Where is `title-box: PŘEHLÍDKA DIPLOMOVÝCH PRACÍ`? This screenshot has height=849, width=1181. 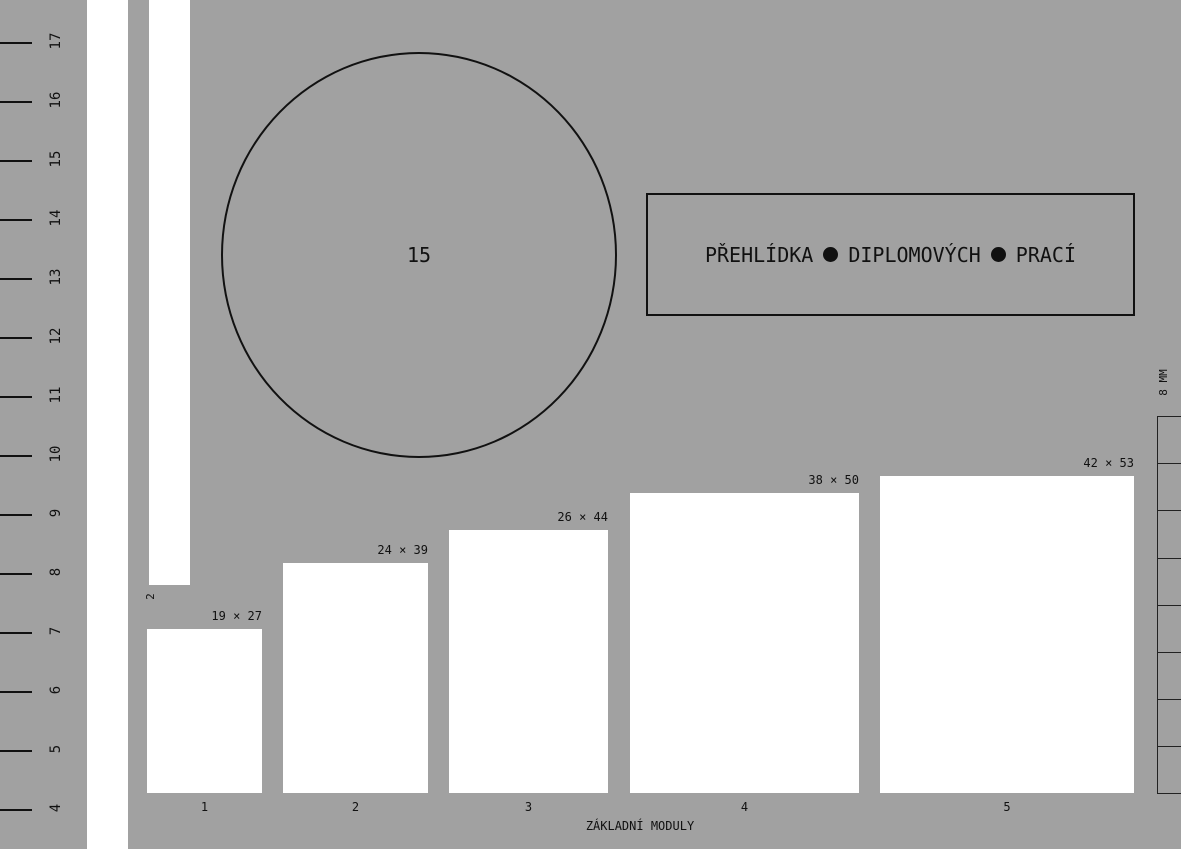
title-box: PŘEHLÍDKA DIPLOMOVÝCH PRACÍ is located at coordinates (890, 254).